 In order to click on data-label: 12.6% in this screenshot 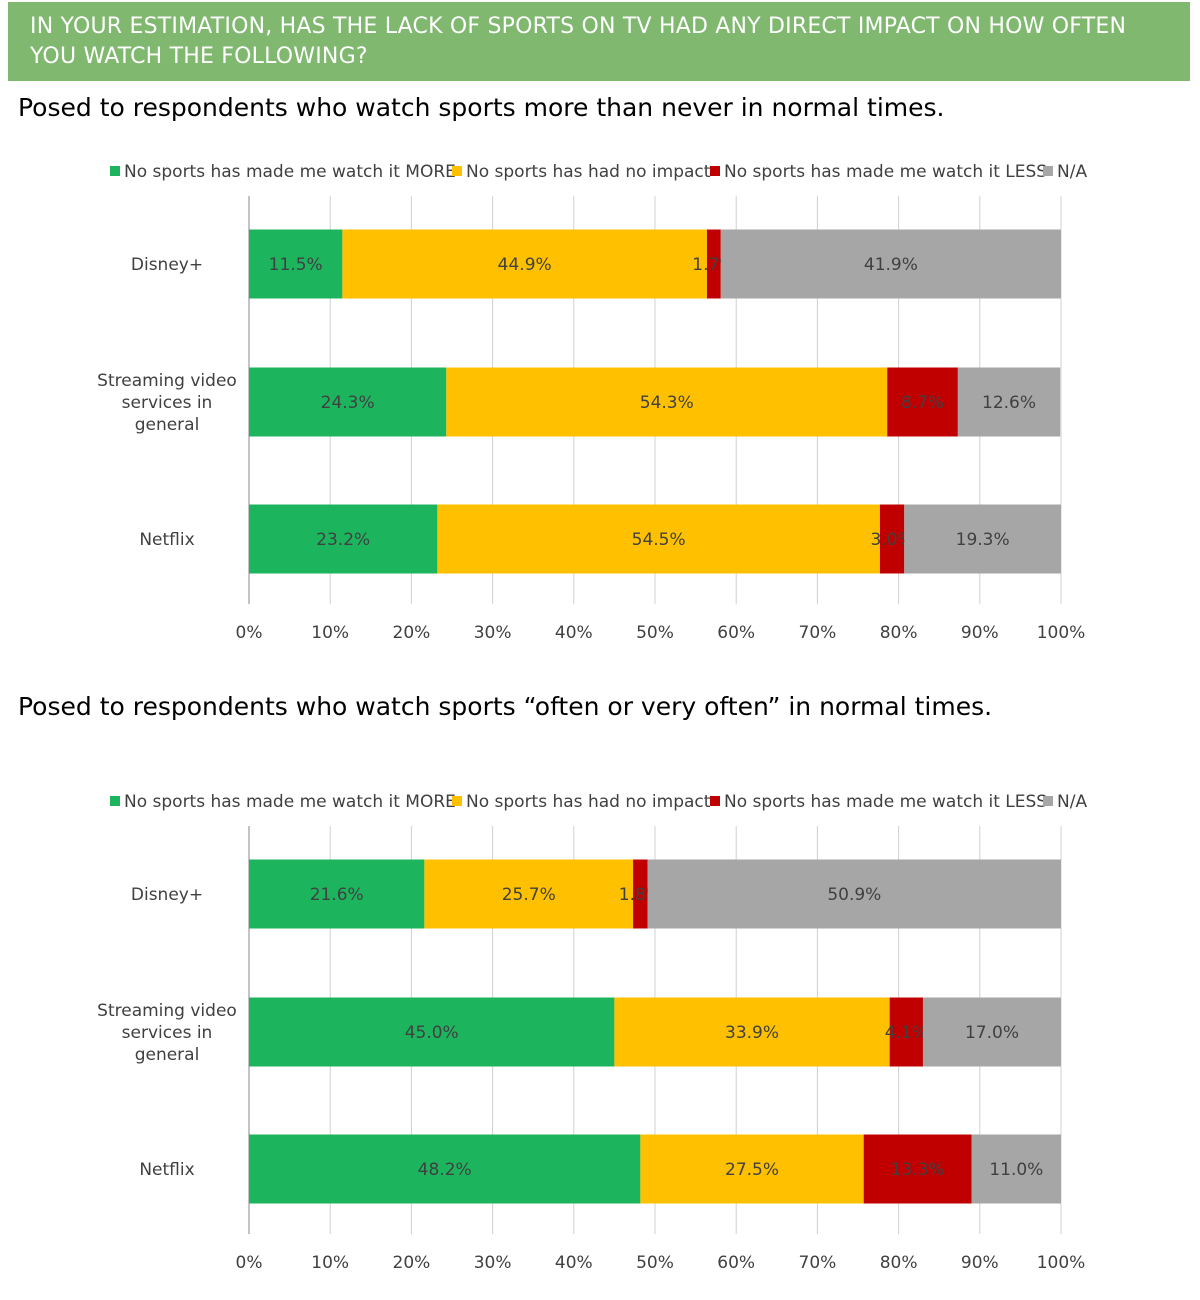, I will do `click(1009, 403)`.